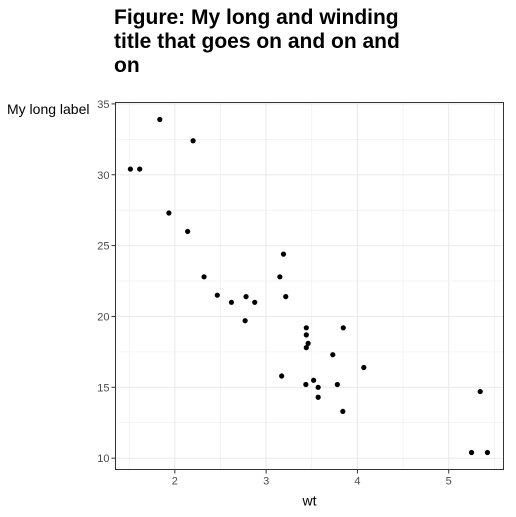 This screenshot has width=516, height=517. What do you see at coordinates (127, 65) in the screenshot?
I see `chart-title-line-3: on` at bounding box center [127, 65].